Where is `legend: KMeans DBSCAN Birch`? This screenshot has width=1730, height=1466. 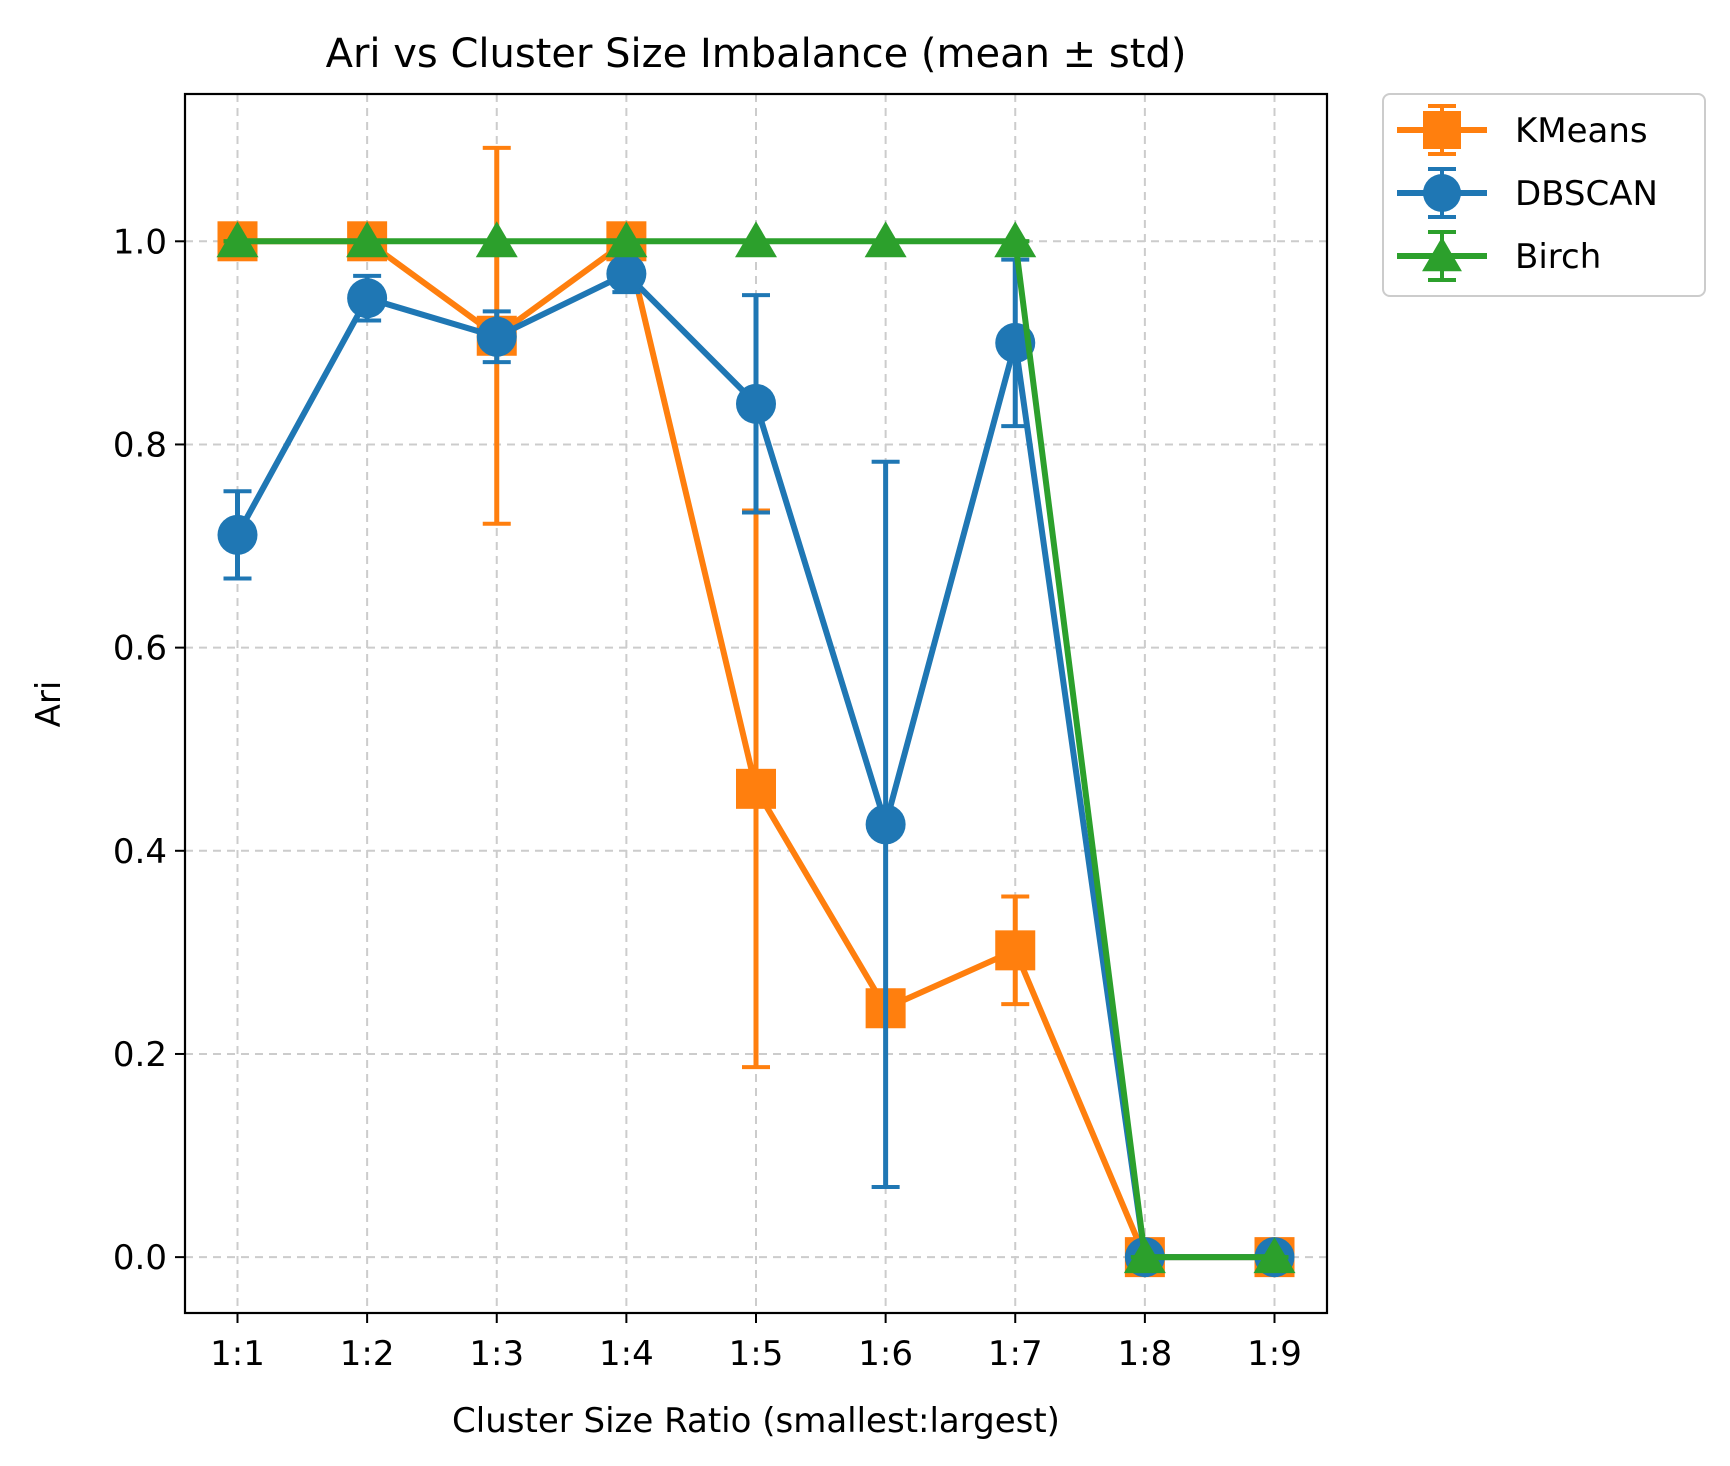
legend: KMeans DBSCAN Birch is located at coordinates (1544, 195).